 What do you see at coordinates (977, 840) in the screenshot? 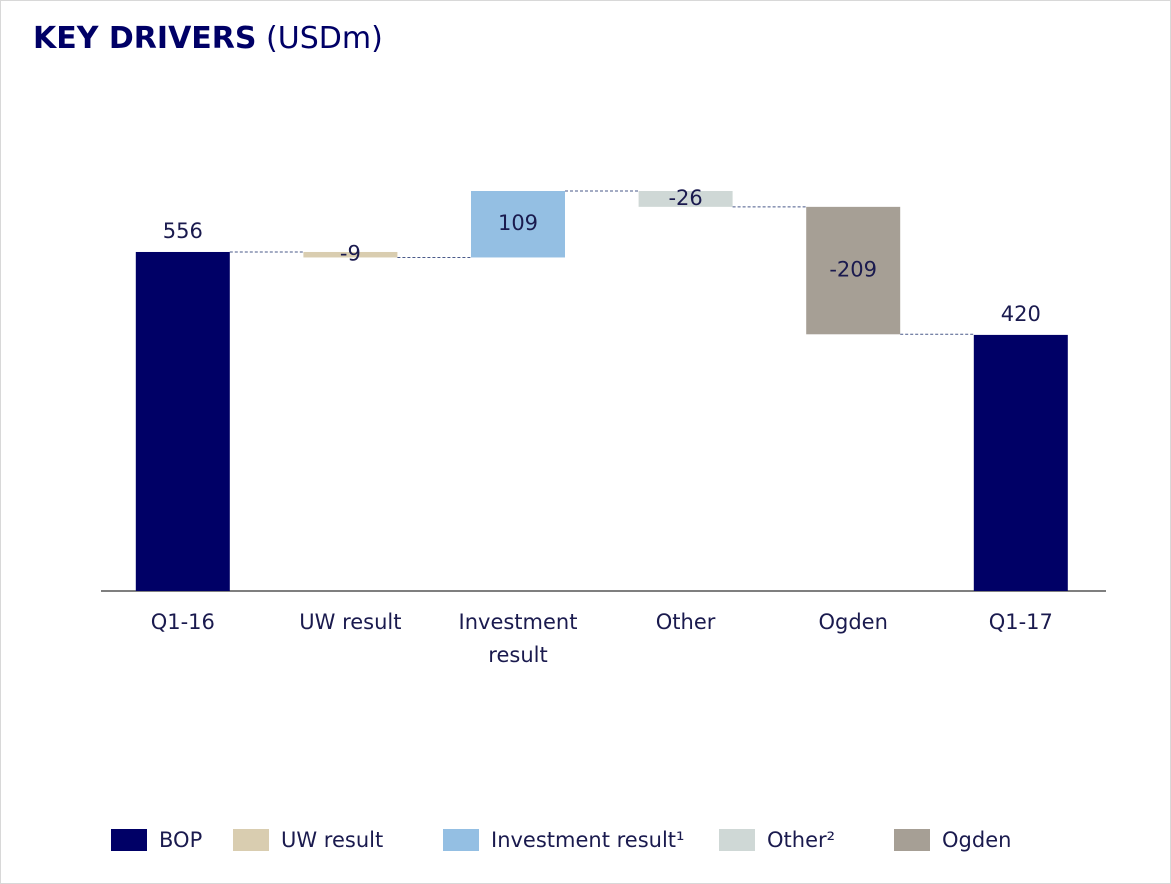
I see `legend-label: Ogden` at bounding box center [977, 840].